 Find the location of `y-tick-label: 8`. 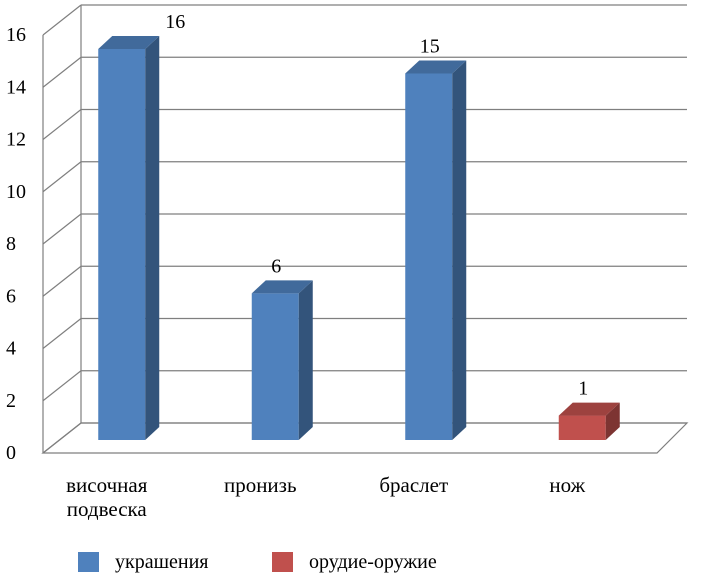

y-tick-label: 8 is located at coordinates (11, 244).